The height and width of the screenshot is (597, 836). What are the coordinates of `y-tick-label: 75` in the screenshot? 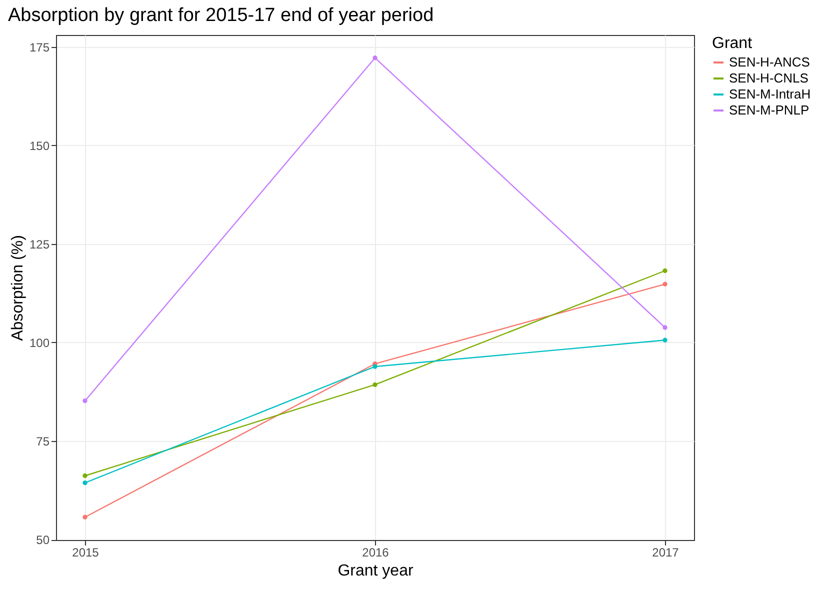 It's located at (43, 441).